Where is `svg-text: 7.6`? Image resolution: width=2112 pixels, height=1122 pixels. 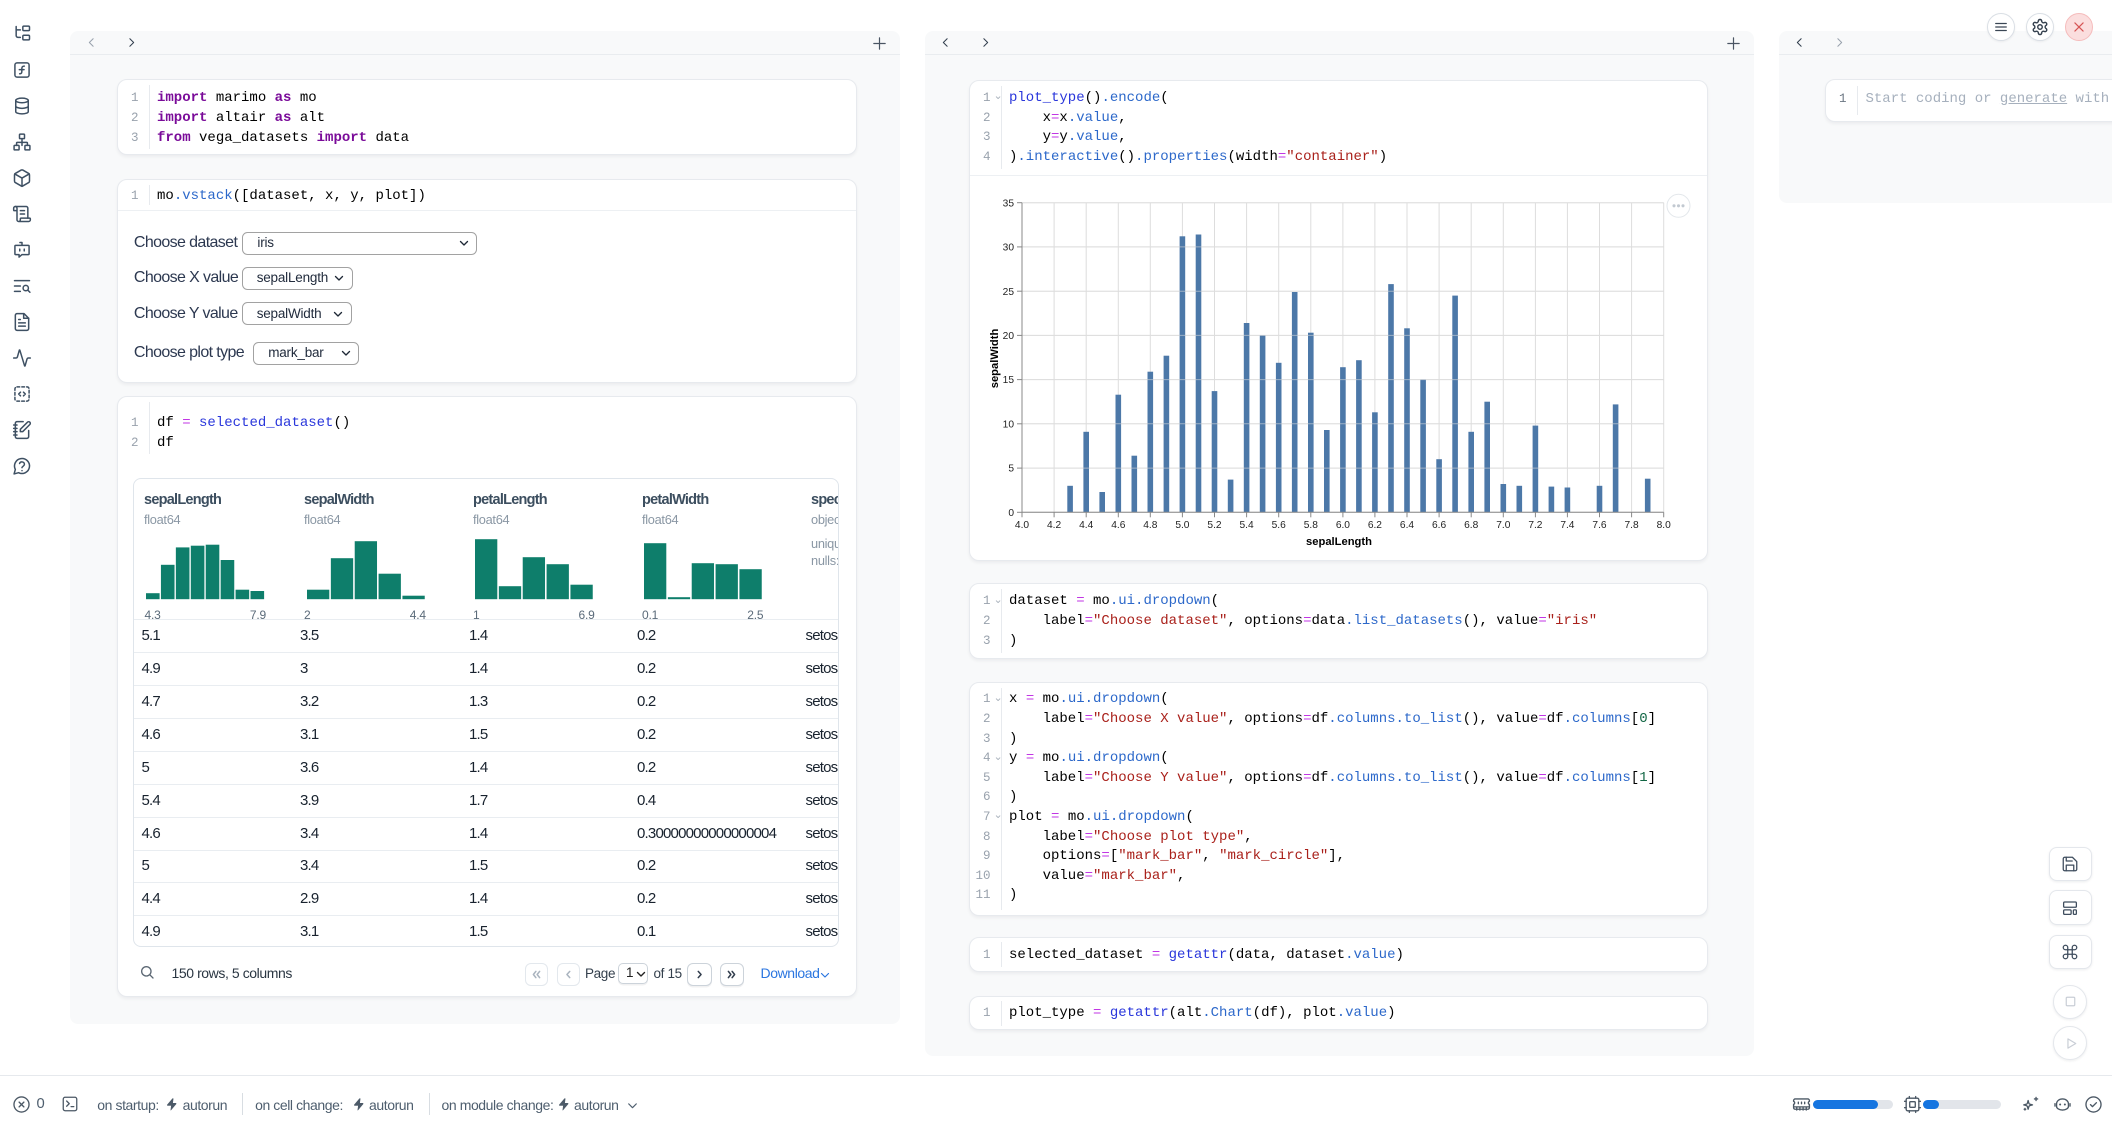 svg-text: 7.6 is located at coordinates (1599, 525).